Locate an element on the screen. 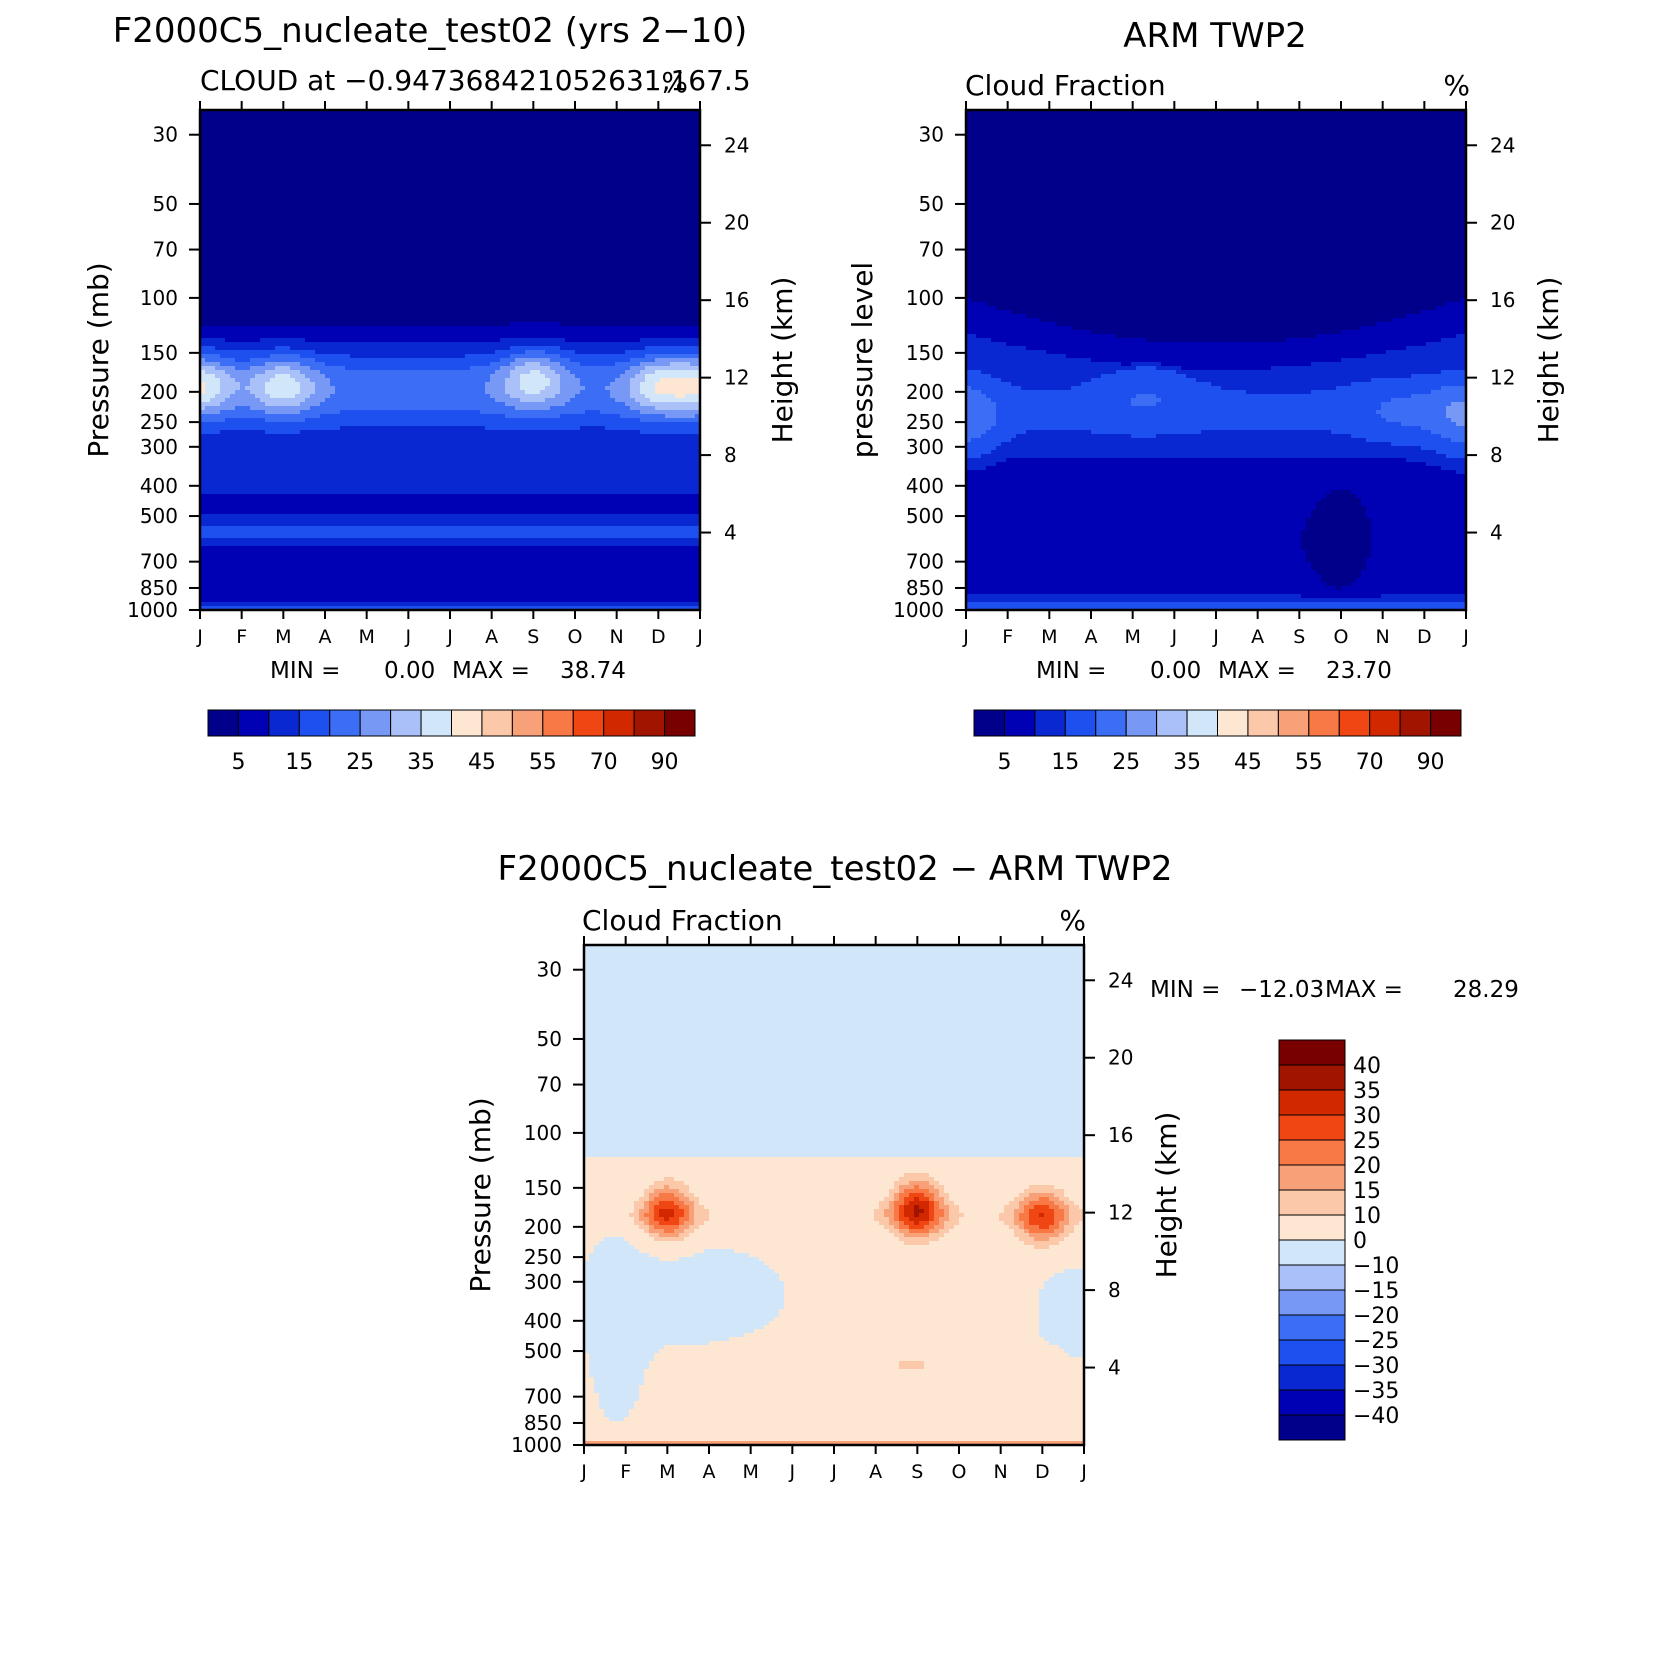 This screenshot has height=1663, width=1663. y-tick-label: 300 is located at coordinates (159, 447).